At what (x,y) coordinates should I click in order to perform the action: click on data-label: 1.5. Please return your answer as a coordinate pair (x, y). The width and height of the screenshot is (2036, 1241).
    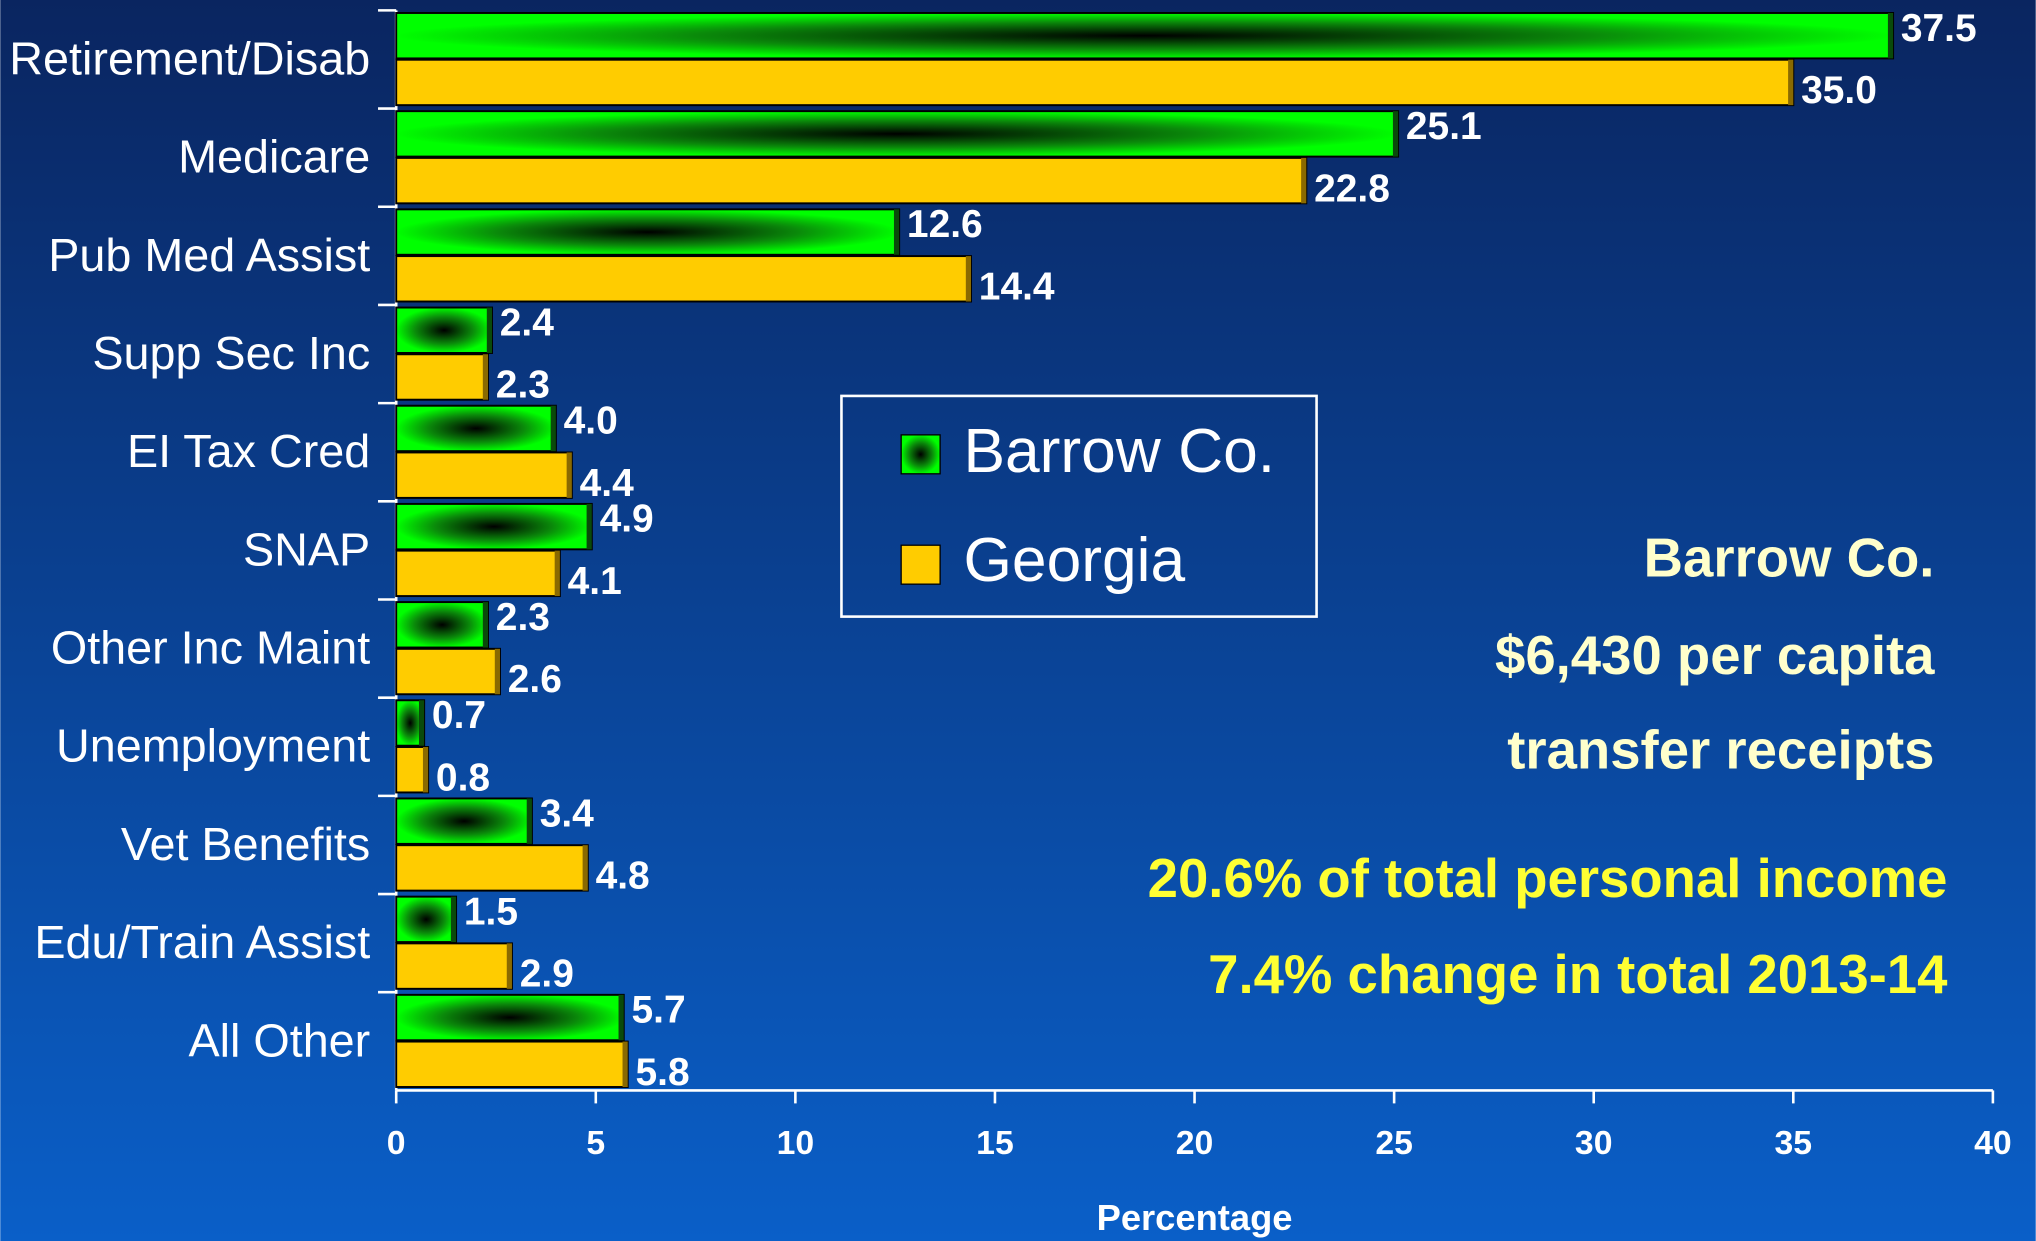
    Looking at the image, I should click on (491, 911).